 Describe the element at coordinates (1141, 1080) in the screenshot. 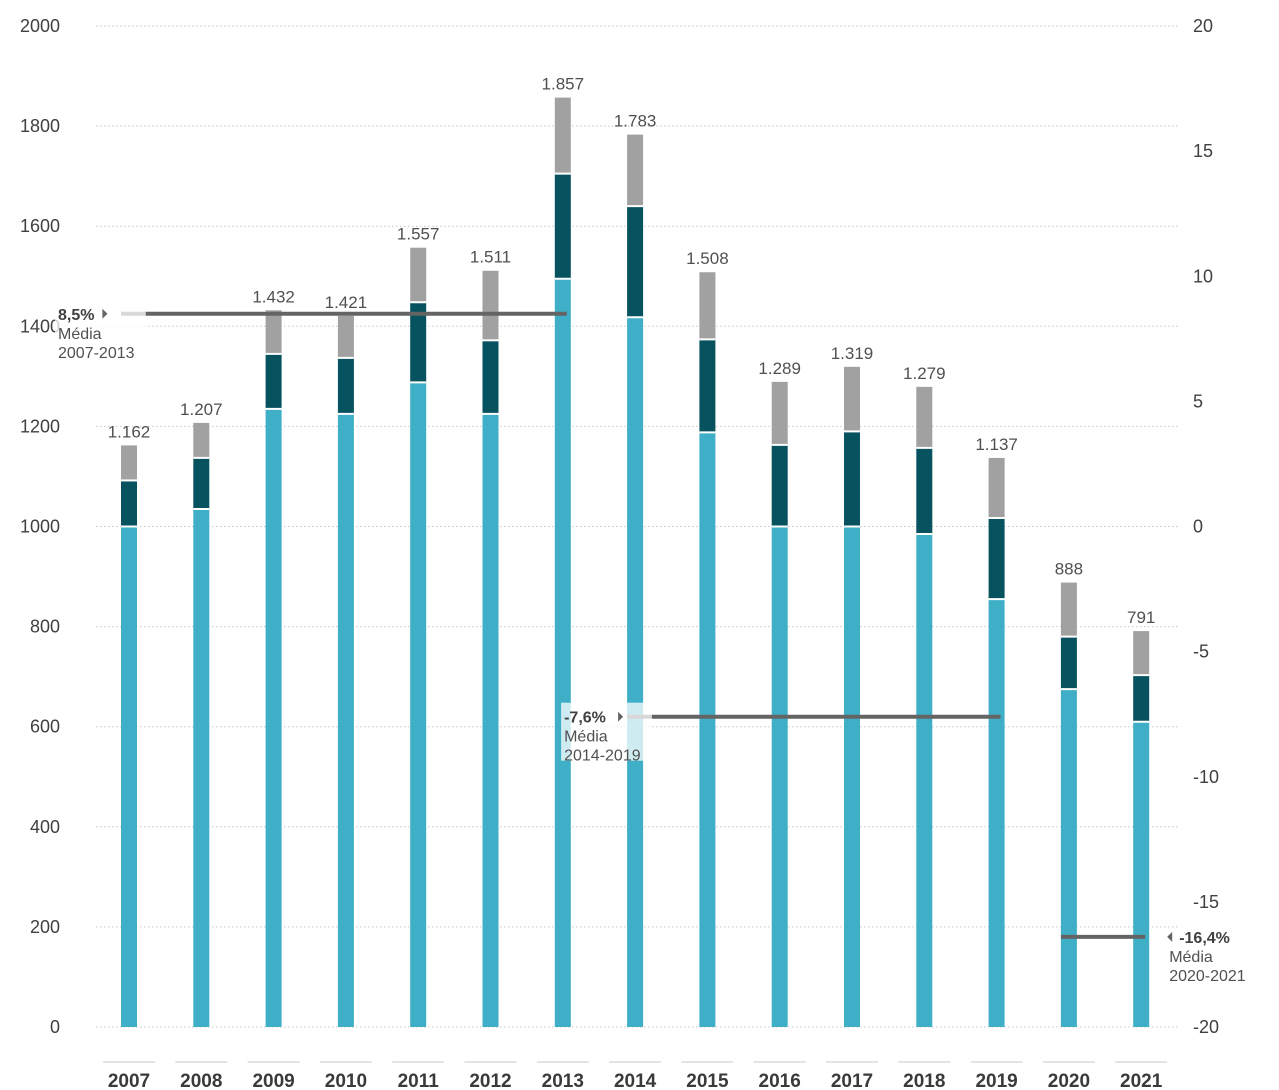

I see `x-tick-label: 2021` at that location.